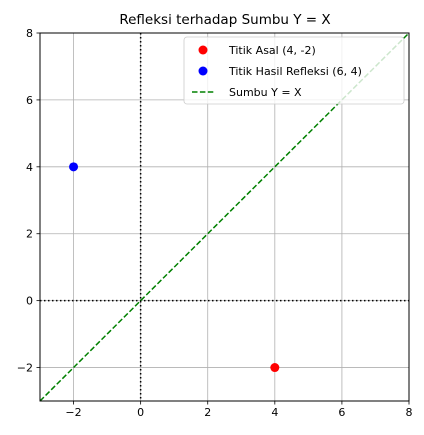 The image size is (424, 435). What do you see at coordinates (29, 167) in the screenshot?
I see `y-tick-label: 4` at bounding box center [29, 167].